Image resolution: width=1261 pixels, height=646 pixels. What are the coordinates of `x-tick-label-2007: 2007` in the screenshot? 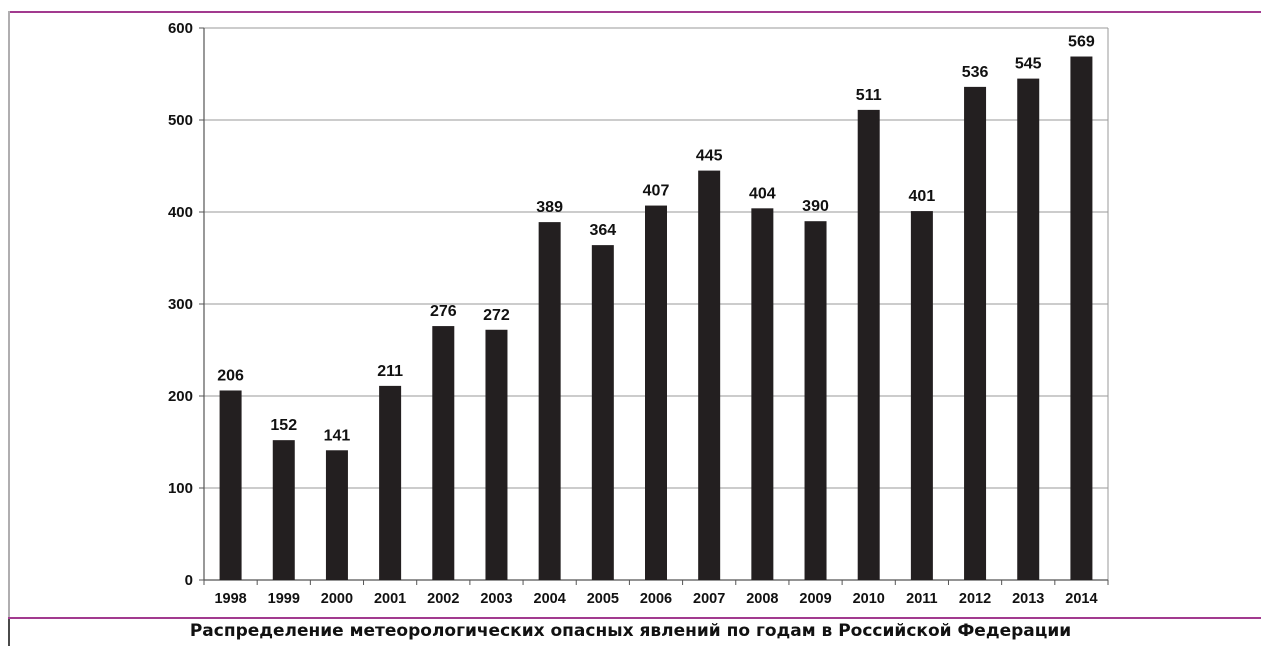 It's located at (709, 599).